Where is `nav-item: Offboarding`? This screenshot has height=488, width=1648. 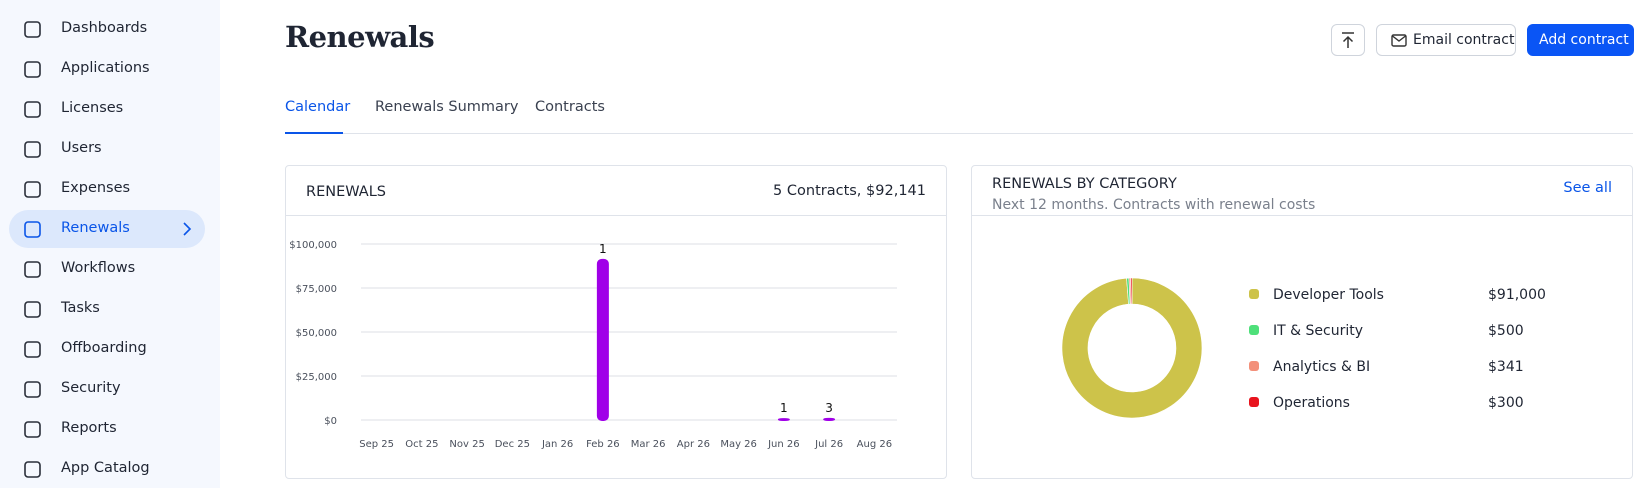
nav-item: Offboarding is located at coordinates (107, 349).